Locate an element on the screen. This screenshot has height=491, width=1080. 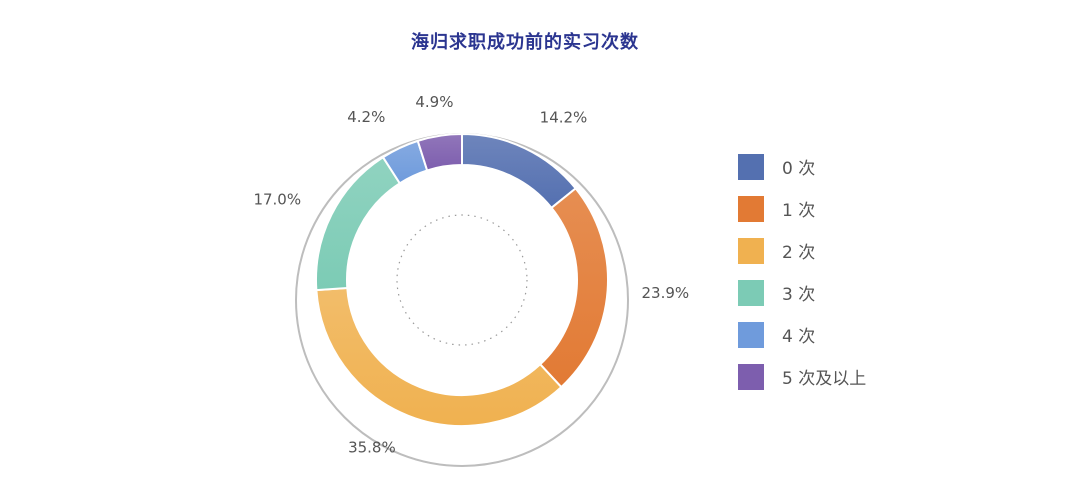
slice-label-3: 17.0% is located at coordinates (277, 199).